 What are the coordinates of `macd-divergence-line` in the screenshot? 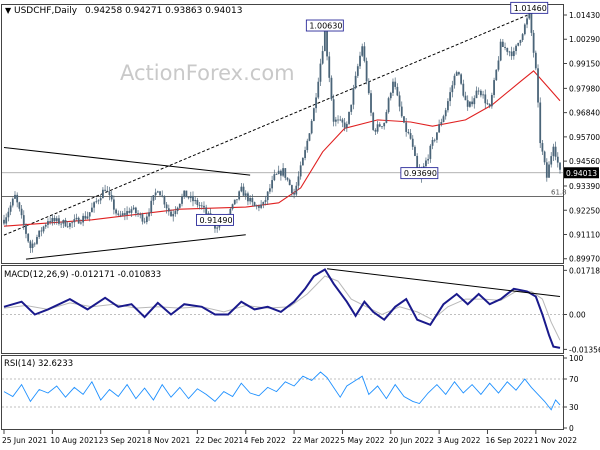 It's located at (443, 283).